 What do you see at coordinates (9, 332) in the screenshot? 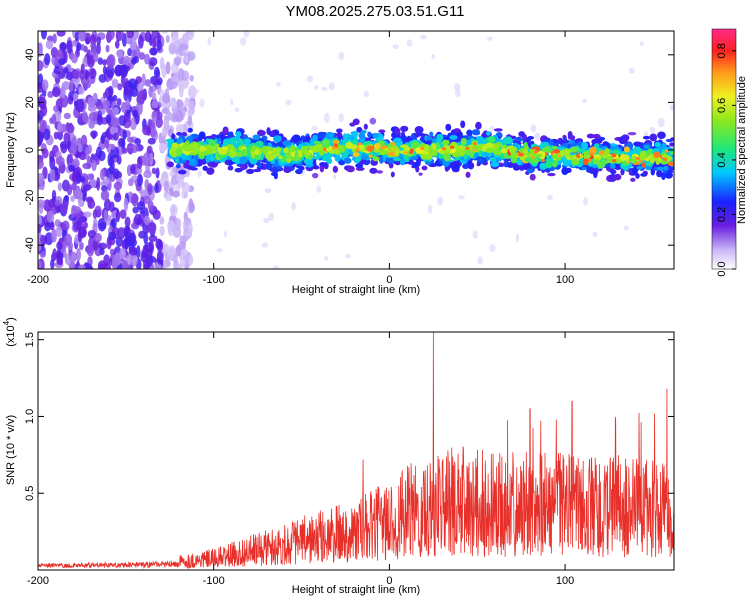
I see `svg-text: (x104)` at bounding box center [9, 332].